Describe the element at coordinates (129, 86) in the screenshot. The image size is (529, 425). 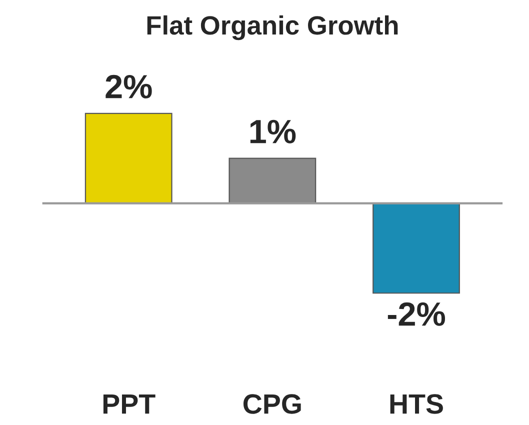
I see `data-label: 2%` at that location.